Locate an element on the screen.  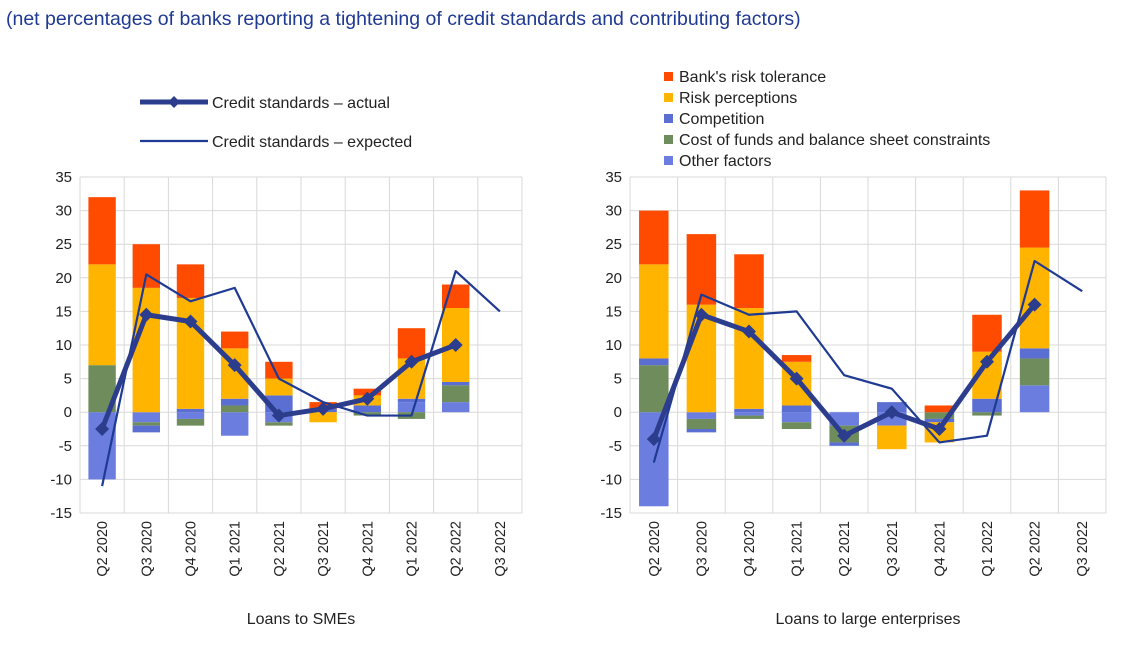
legend-label: Competition is located at coordinates (721, 119).